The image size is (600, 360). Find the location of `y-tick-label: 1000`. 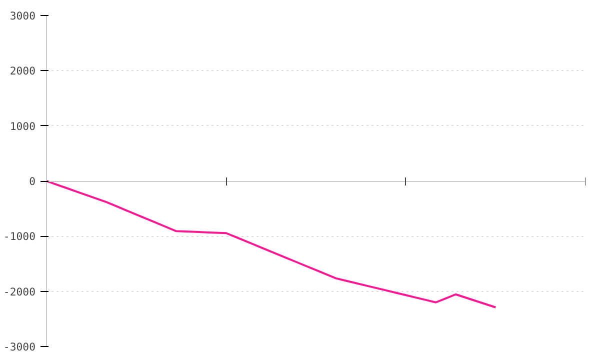

y-tick-label: 1000 is located at coordinates (23, 126).